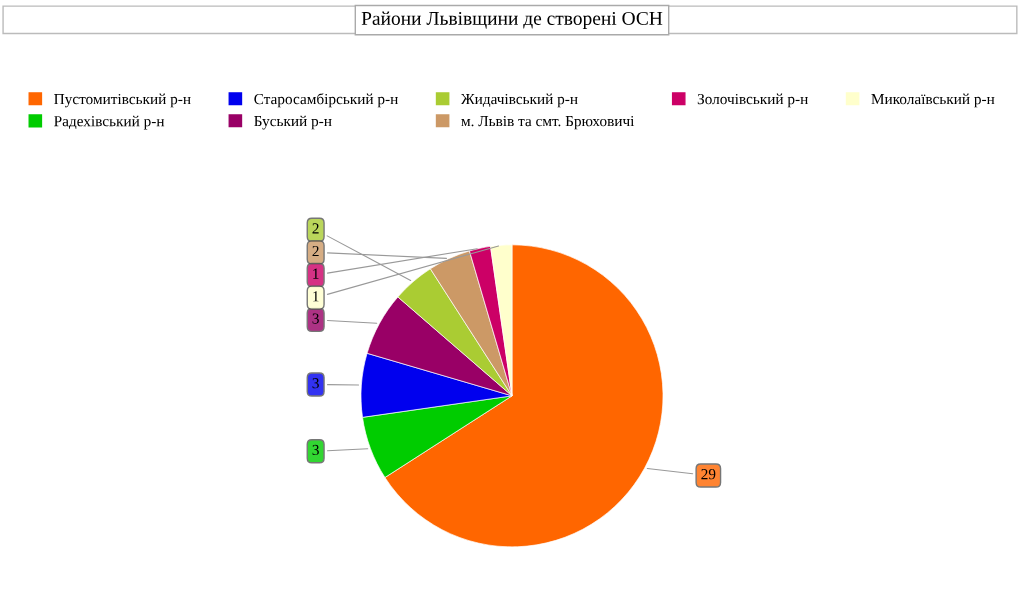 The height and width of the screenshot is (609, 1024). What do you see at coordinates (548, 123) in the screenshot?
I see `legend-label: м. Львів та смт. Брюховичі` at bounding box center [548, 123].